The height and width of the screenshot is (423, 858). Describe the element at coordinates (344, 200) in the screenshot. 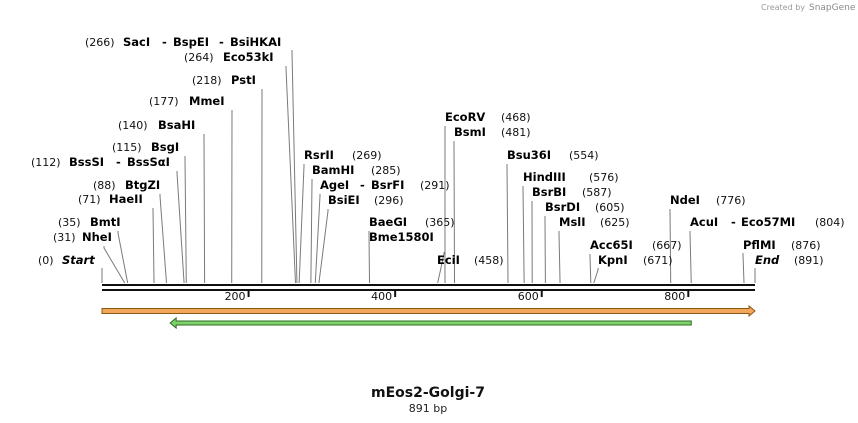

I see `site-name-bsiei: BsiEI` at that location.